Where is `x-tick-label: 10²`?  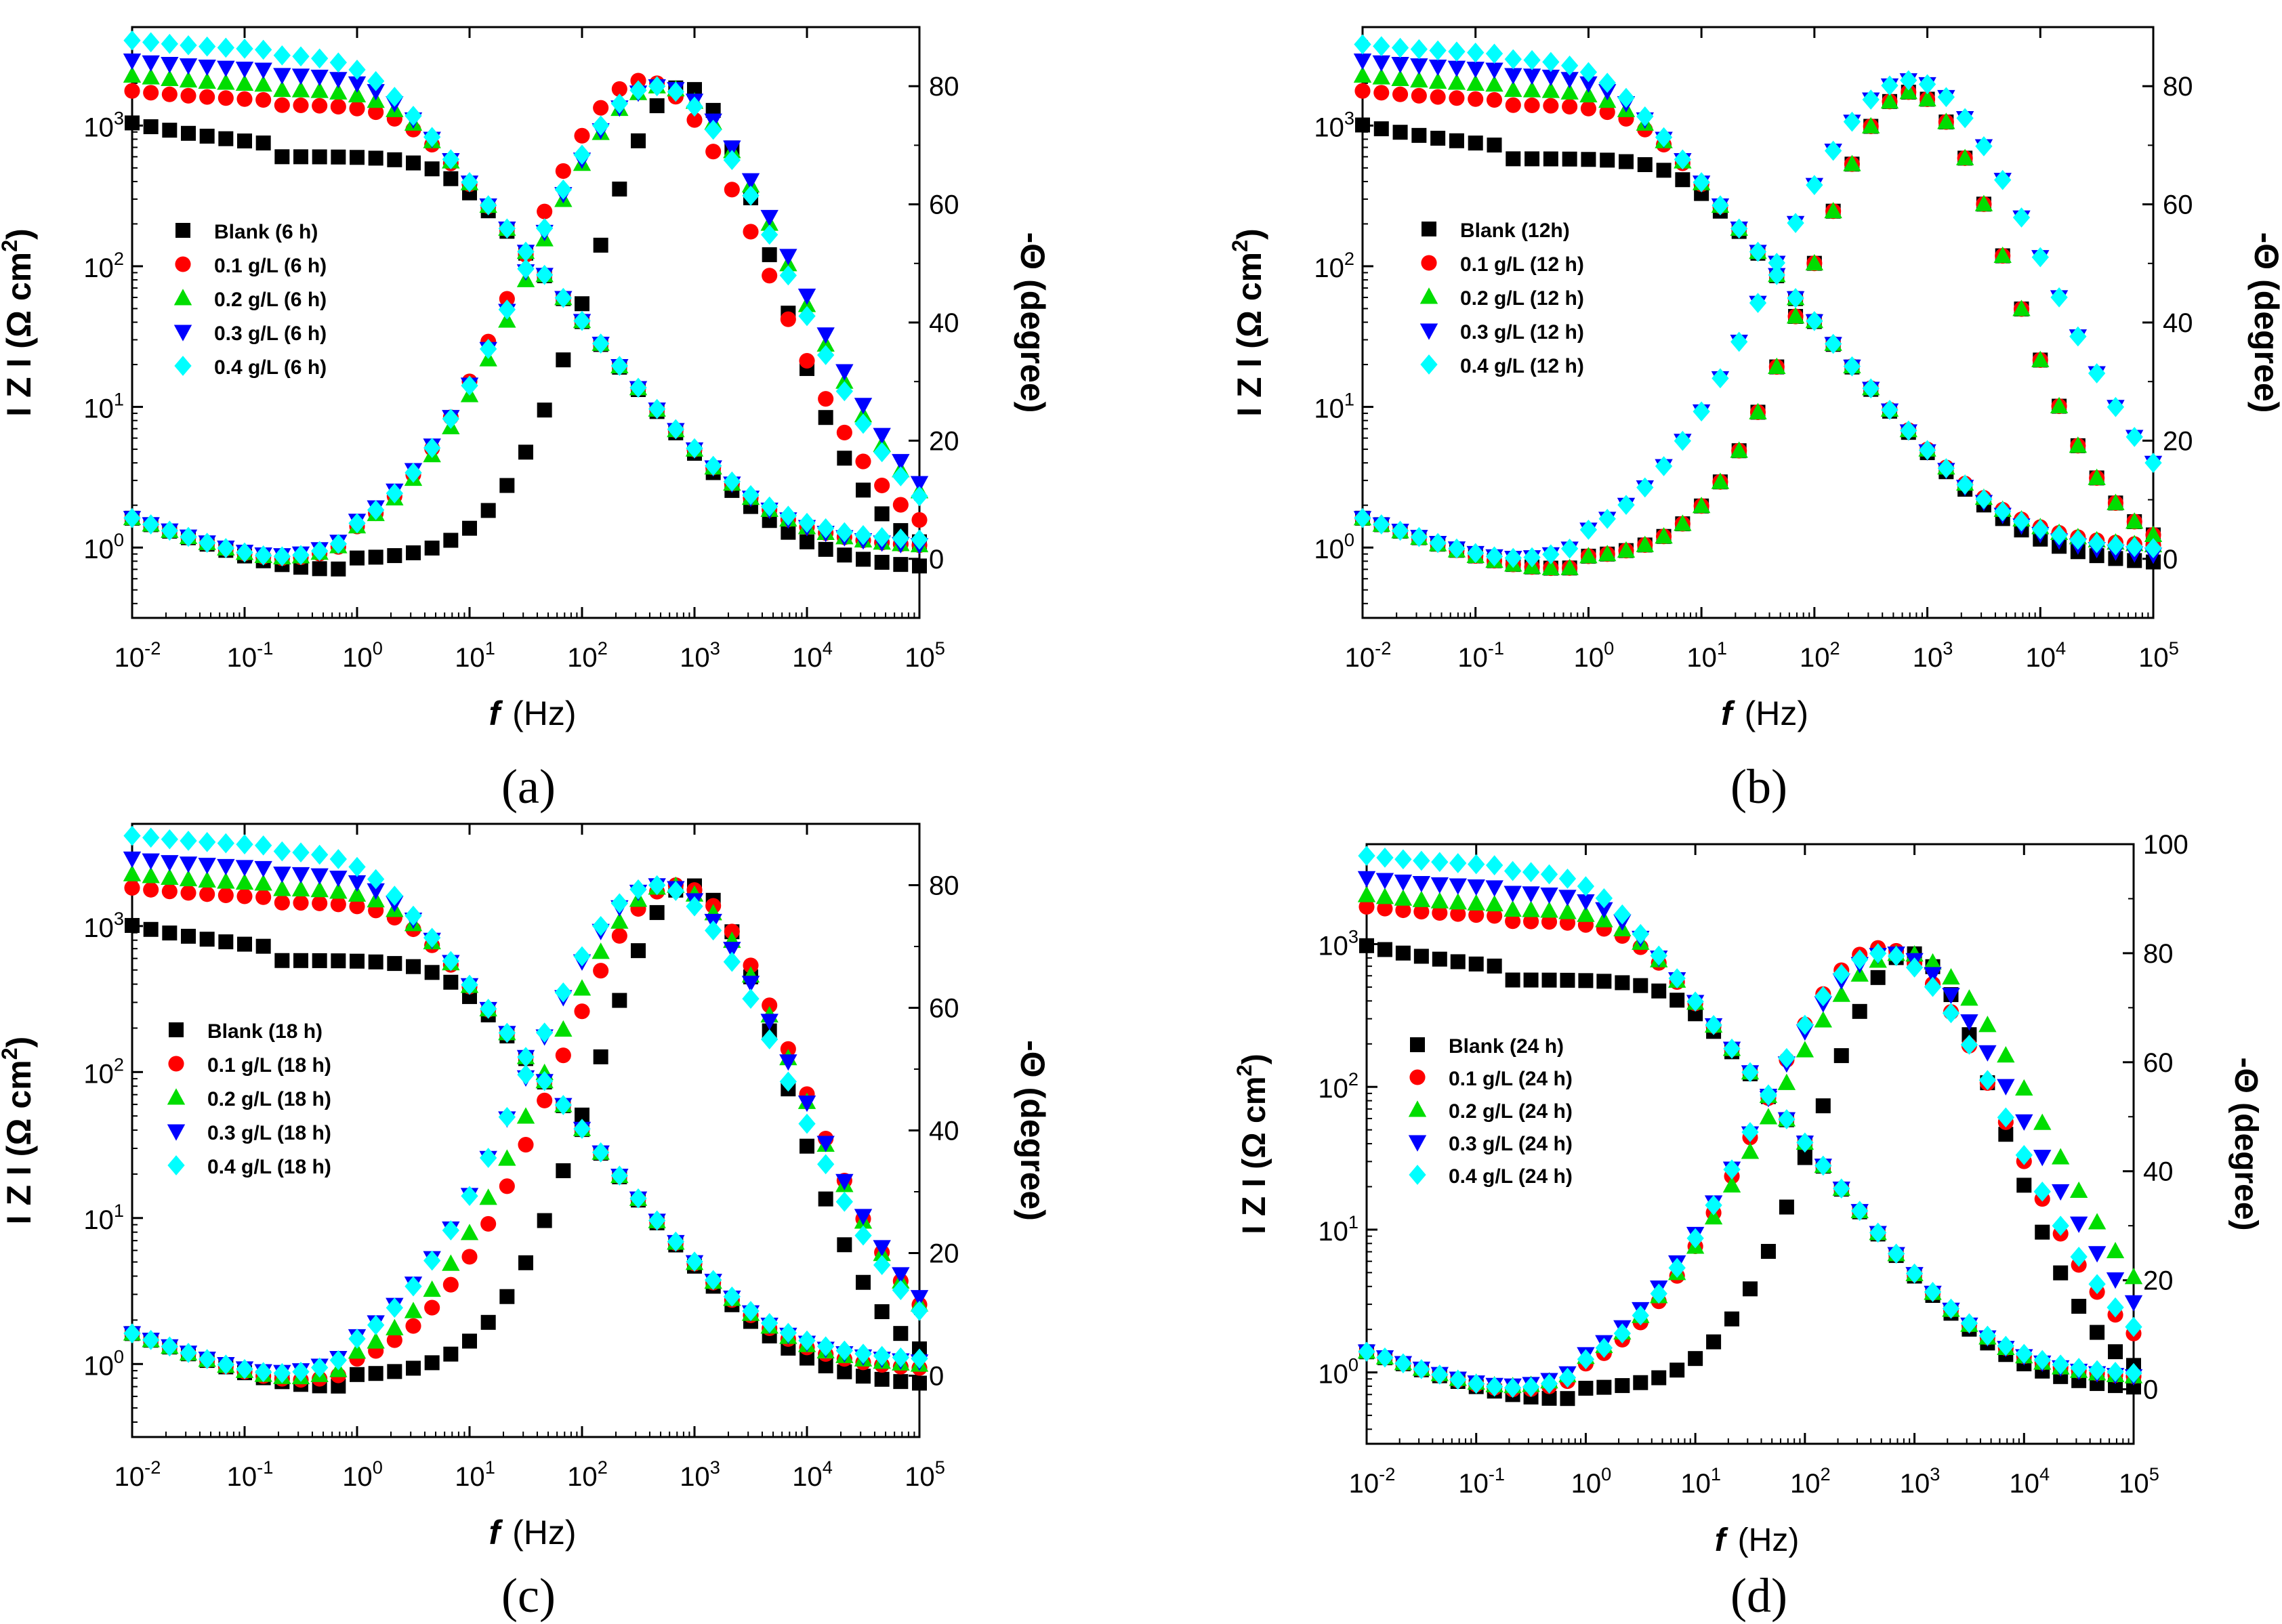 x-tick-label: 10² is located at coordinates (587, 1474).